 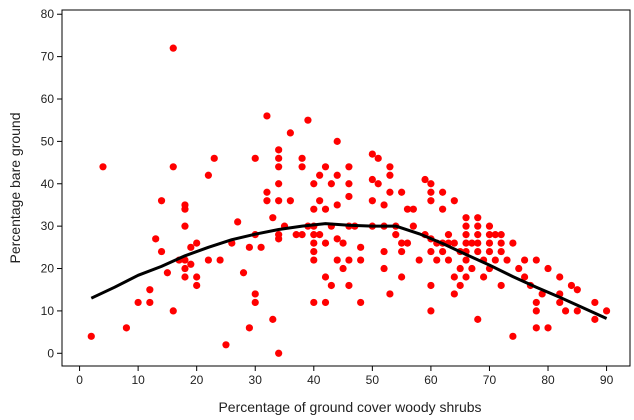 What do you see at coordinates (48, 57) in the screenshot?
I see `y-tick-label: 70` at bounding box center [48, 57].